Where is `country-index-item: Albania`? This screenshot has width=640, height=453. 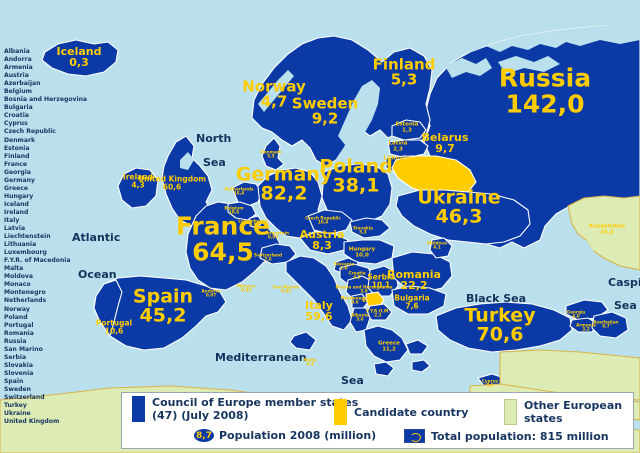
country-index-item: Albania is located at coordinates (17, 51).